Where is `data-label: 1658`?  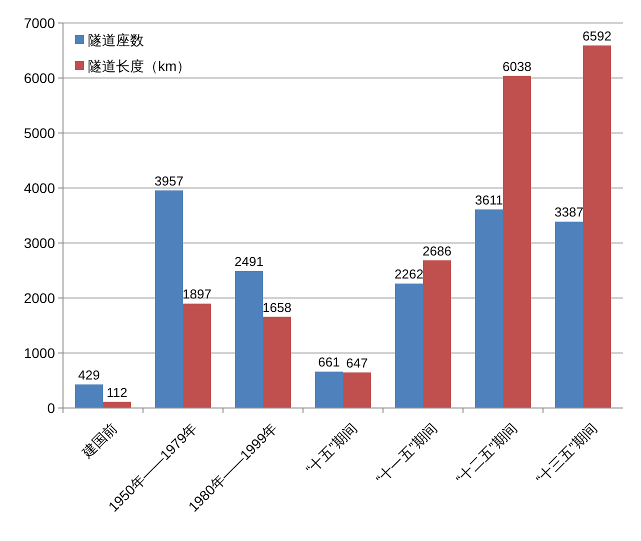
data-label: 1658 is located at coordinates (277, 307).